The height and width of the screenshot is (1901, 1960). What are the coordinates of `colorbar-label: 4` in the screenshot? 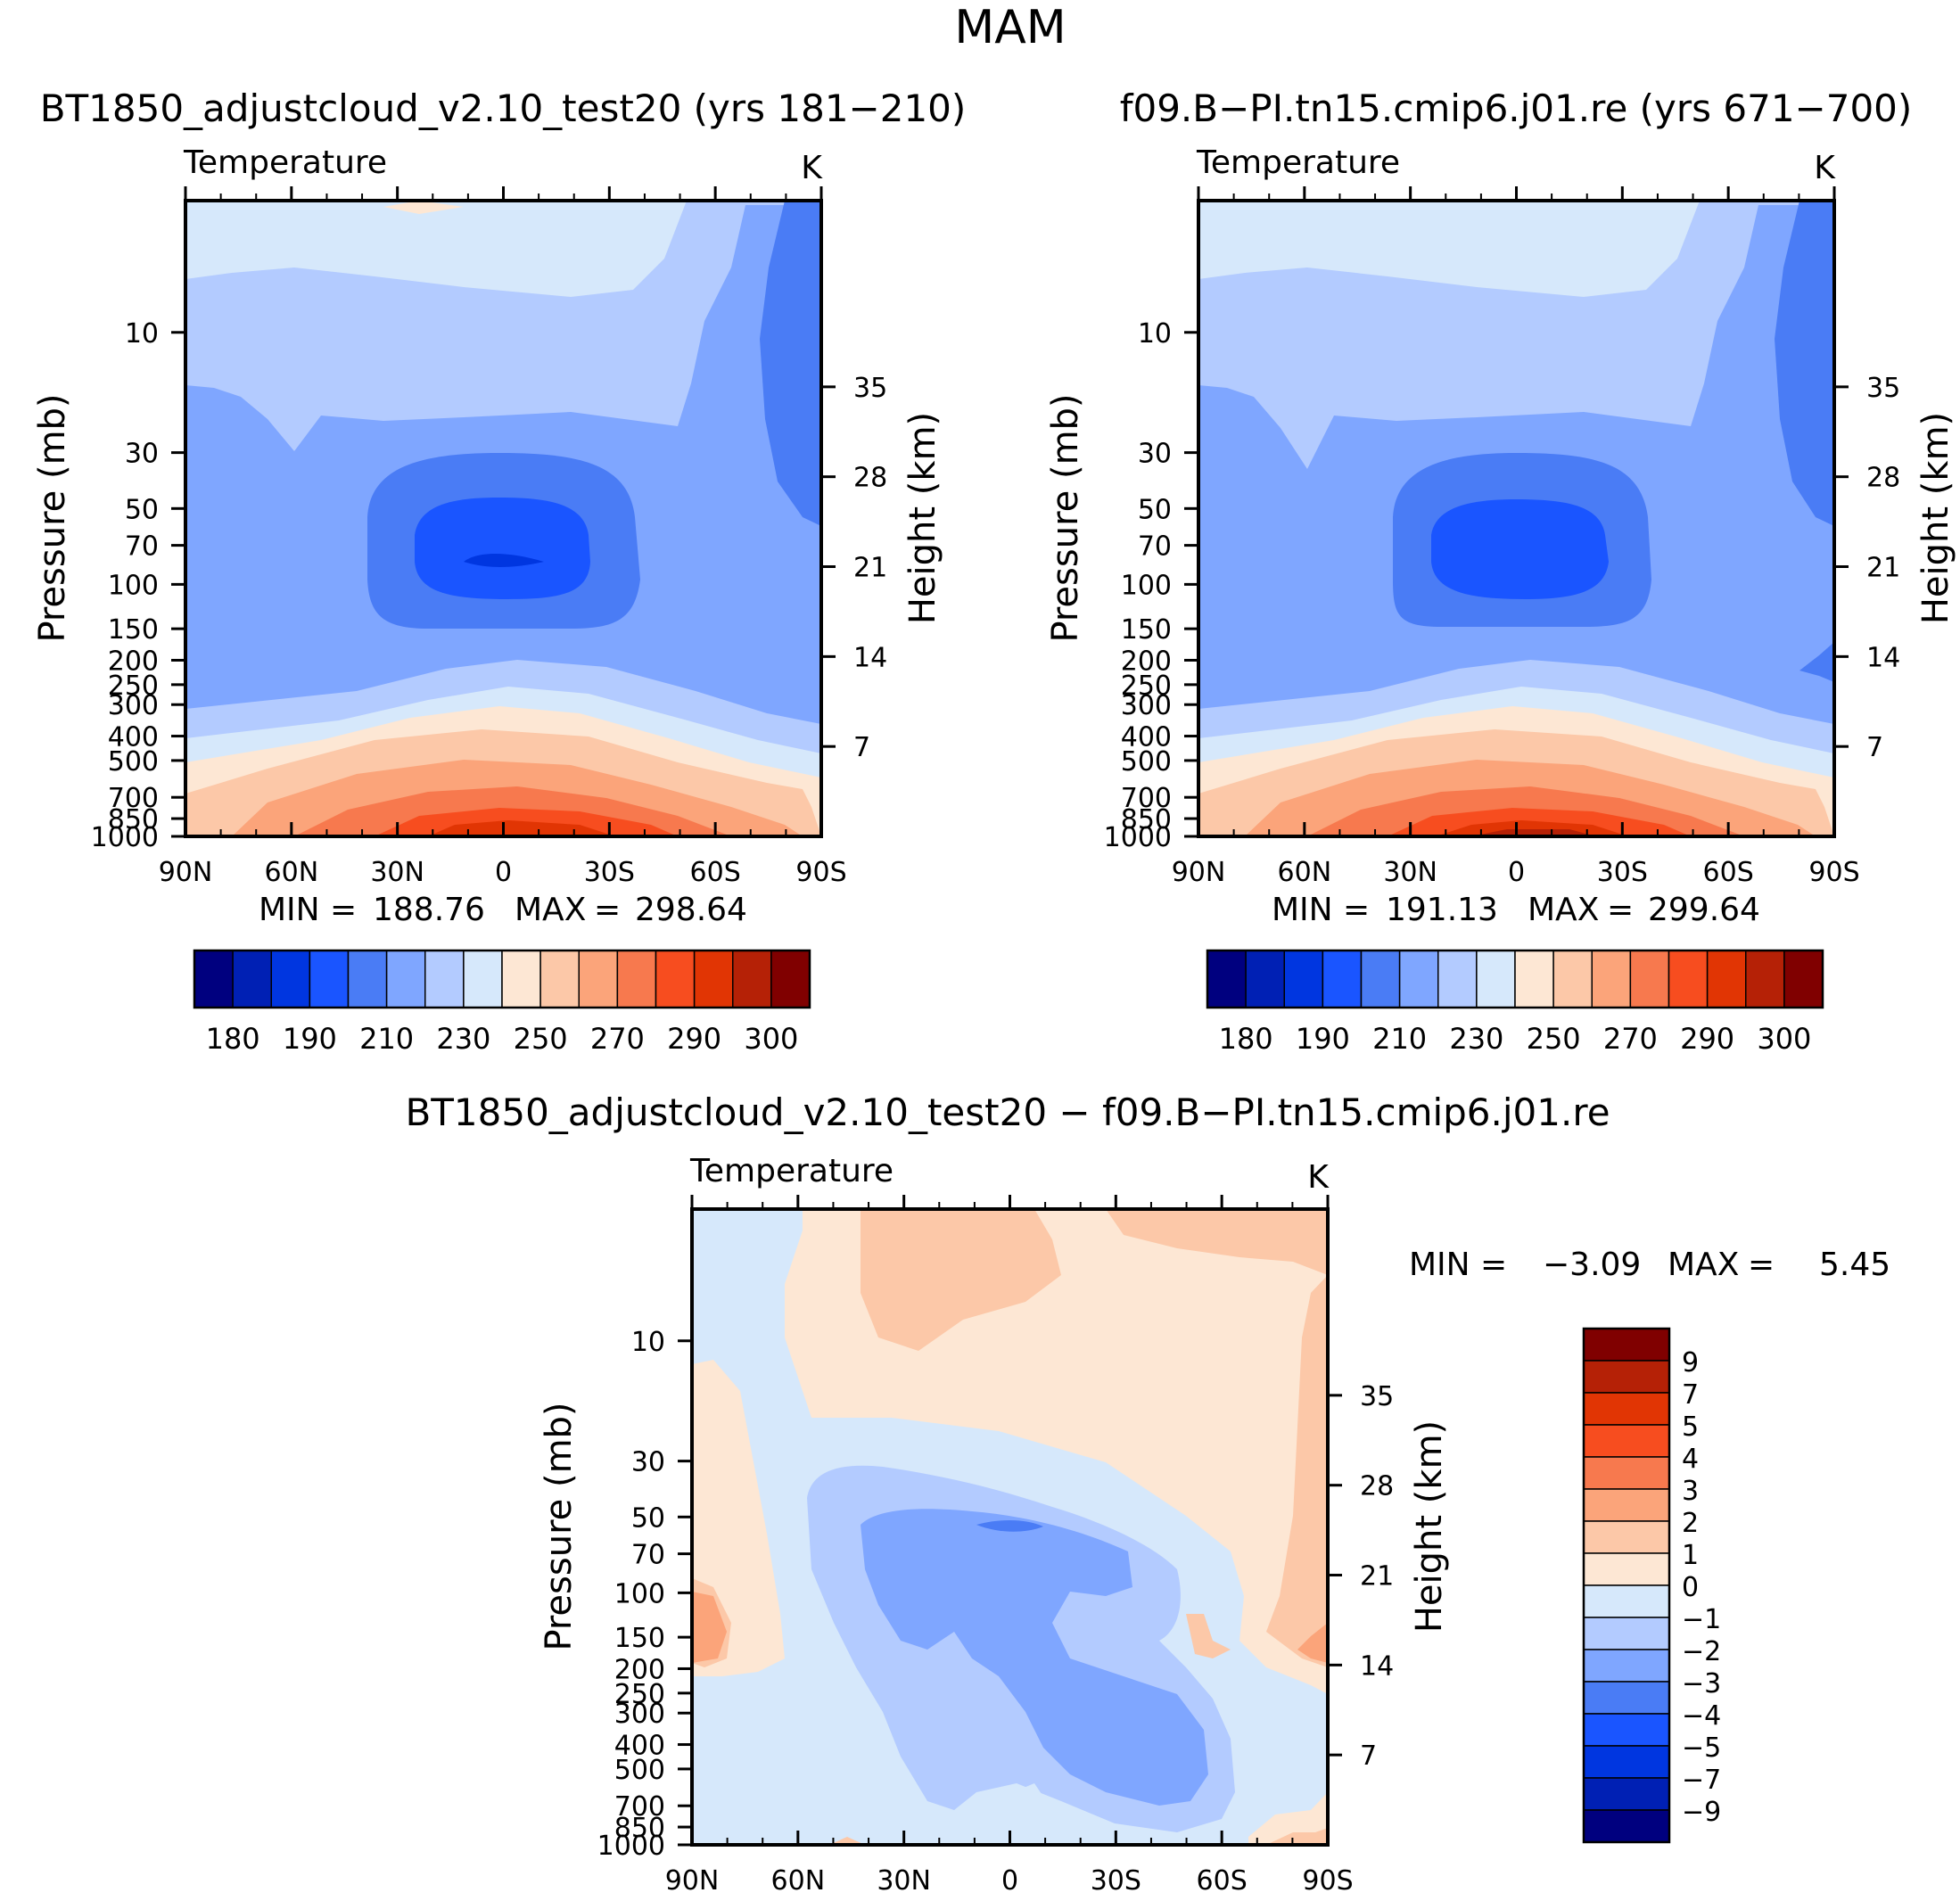 It's located at (1691, 1459).